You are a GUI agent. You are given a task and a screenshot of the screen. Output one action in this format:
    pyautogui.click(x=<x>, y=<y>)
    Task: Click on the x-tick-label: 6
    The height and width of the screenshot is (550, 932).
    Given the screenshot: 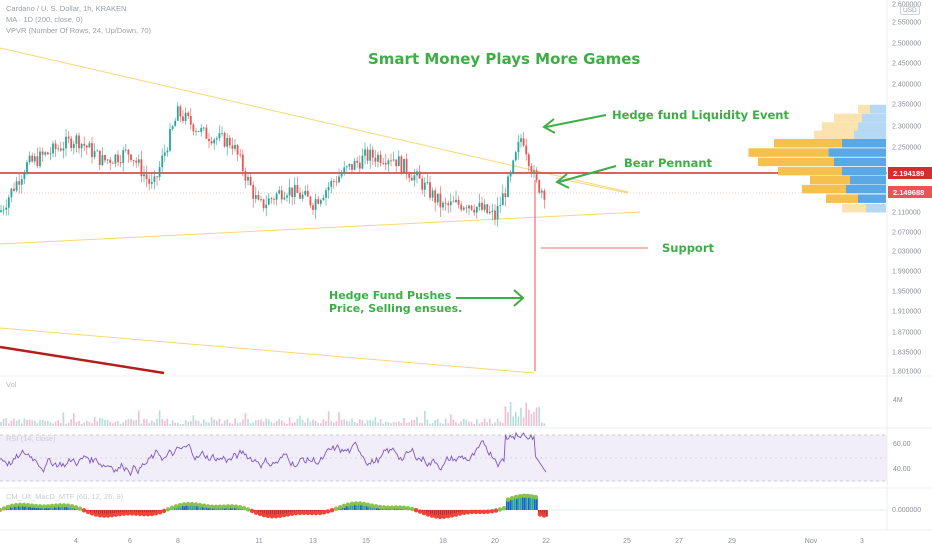 What is the action you would take?
    pyautogui.click(x=130, y=541)
    